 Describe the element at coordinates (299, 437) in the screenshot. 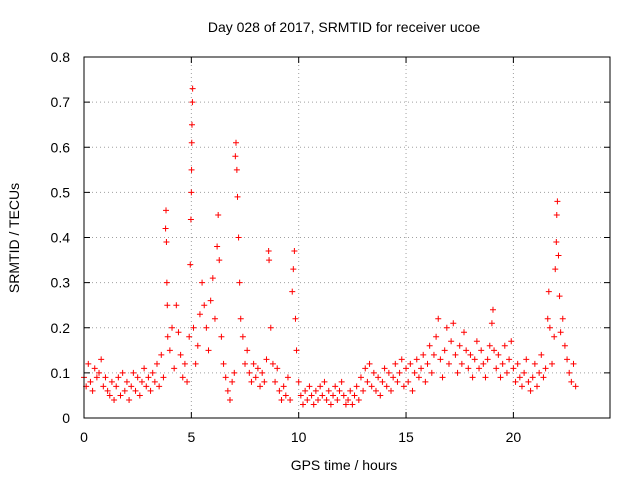

I see `x-tick-label: 10` at that location.